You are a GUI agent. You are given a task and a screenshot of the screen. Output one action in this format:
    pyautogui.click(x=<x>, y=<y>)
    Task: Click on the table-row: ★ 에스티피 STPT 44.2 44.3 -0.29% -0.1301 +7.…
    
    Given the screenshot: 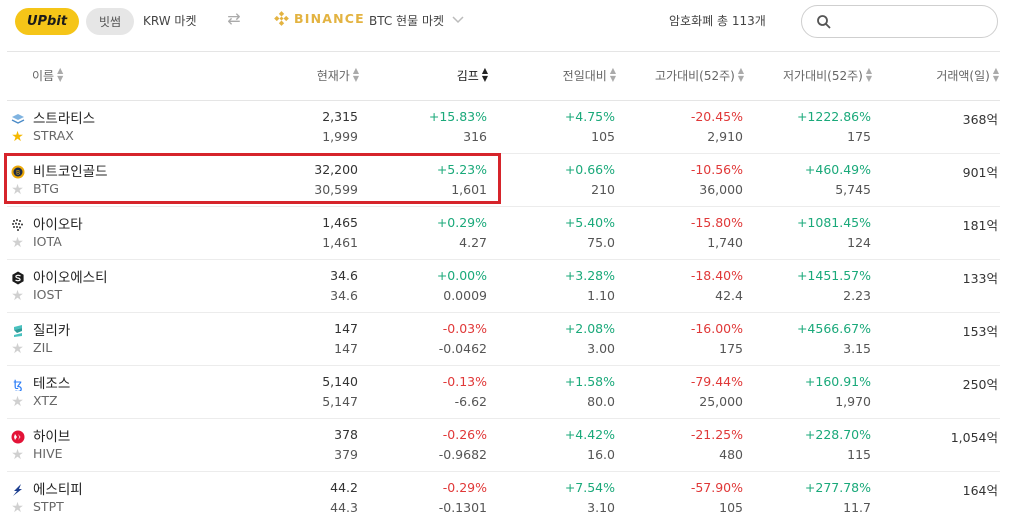 What is the action you would take?
    pyautogui.click(x=503, y=496)
    